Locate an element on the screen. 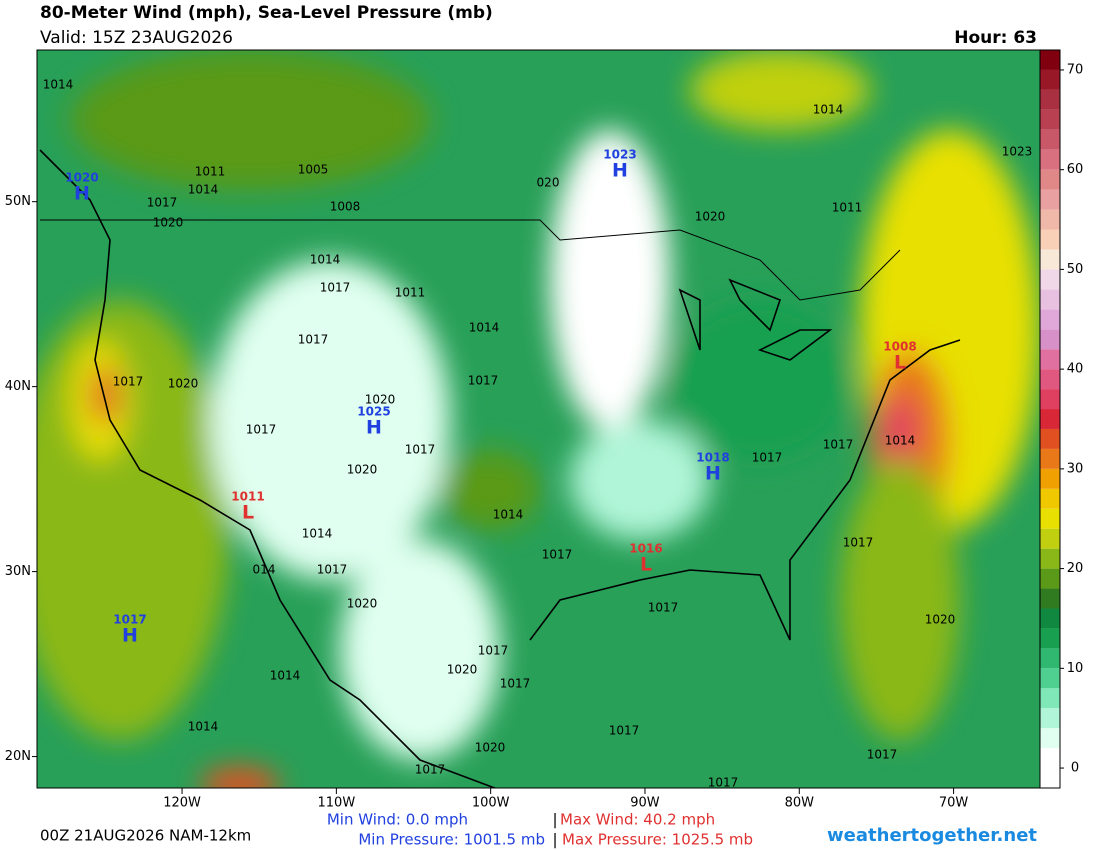 Image resolution: width=1100 pixels, height=850 pixels. x-tick-label: 90W is located at coordinates (645, 803).